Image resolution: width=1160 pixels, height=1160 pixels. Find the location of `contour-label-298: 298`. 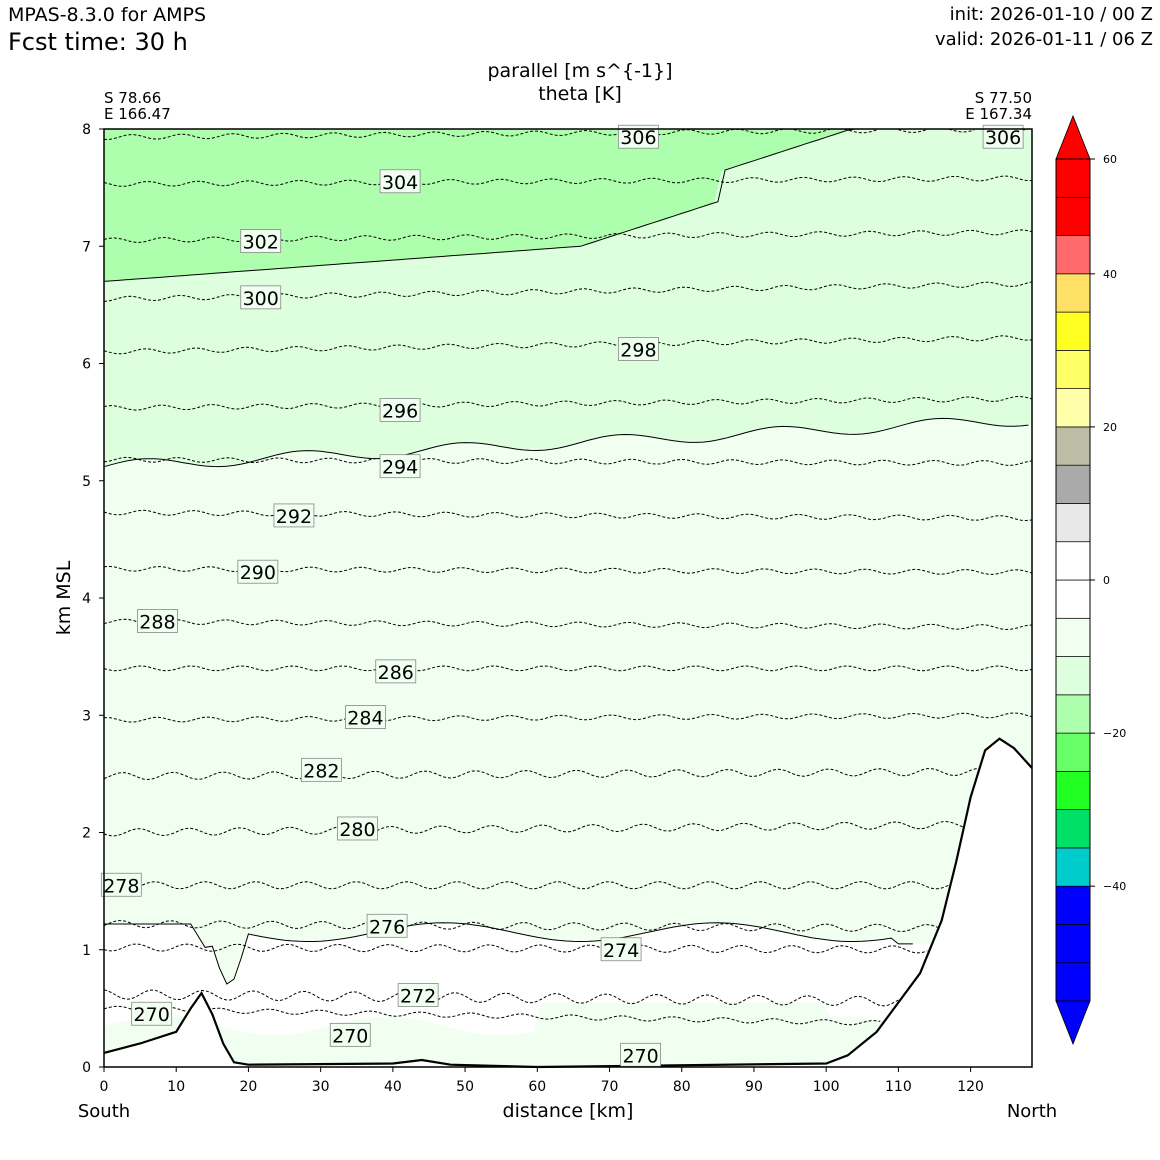

contour-label-298: 298 is located at coordinates (638, 350).